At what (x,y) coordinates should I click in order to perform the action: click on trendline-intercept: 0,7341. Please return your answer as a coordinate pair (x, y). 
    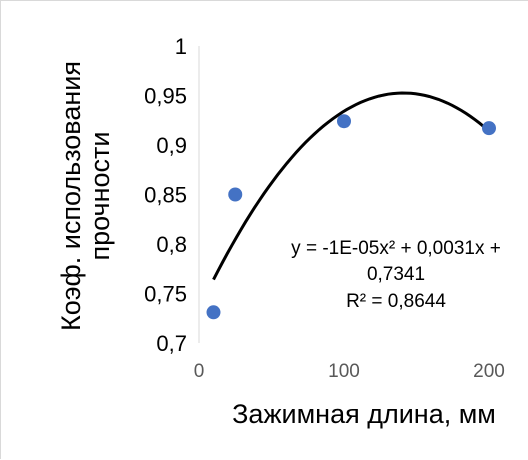
    Looking at the image, I should click on (396, 274).